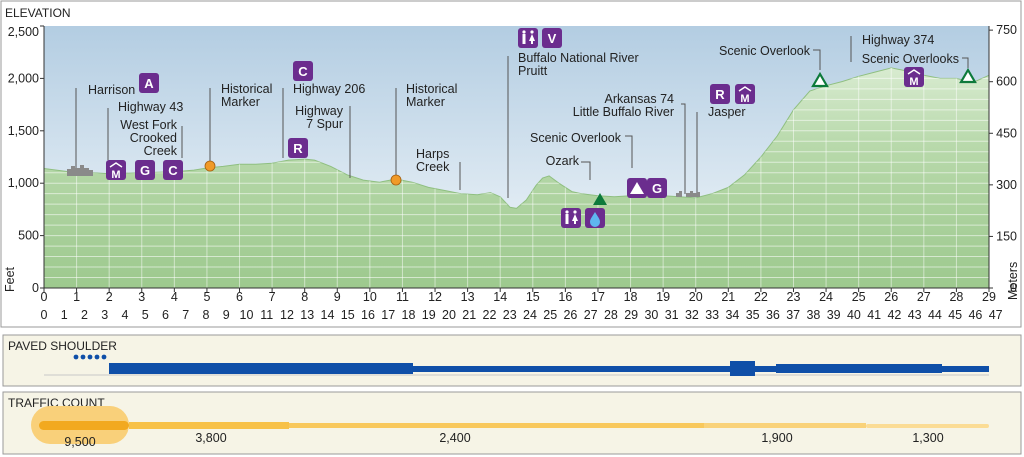 The height and width of the screenshot is (457, 1024). Describe the element at coordinates (989, 297) in the screenshot. I see `mile-tick-label: 29` at that location.